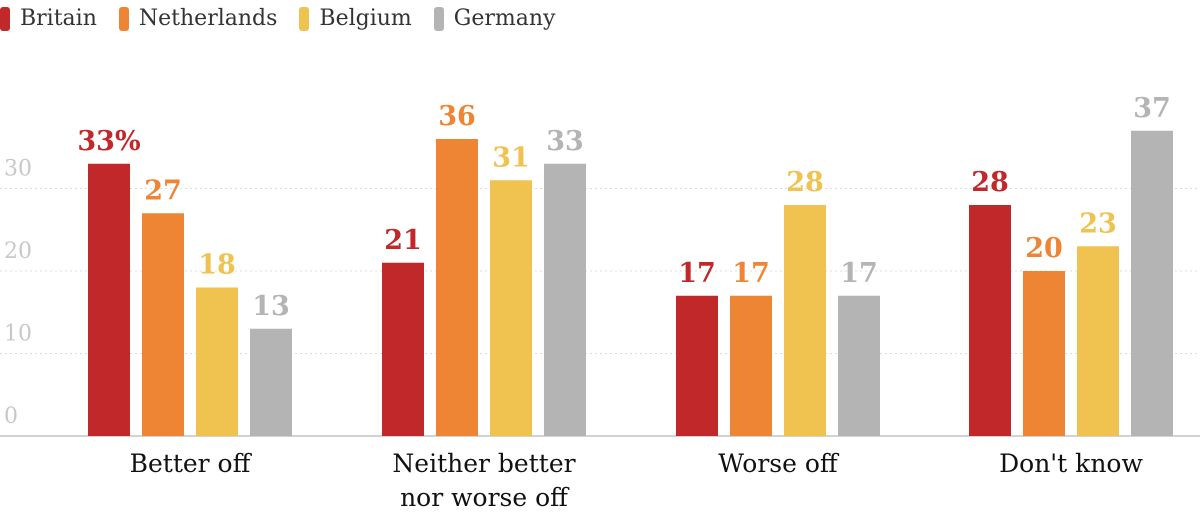  Describe the element at coordinates (217, 361) in the screenshot. I see `bar-belgium-better-off` at that location.